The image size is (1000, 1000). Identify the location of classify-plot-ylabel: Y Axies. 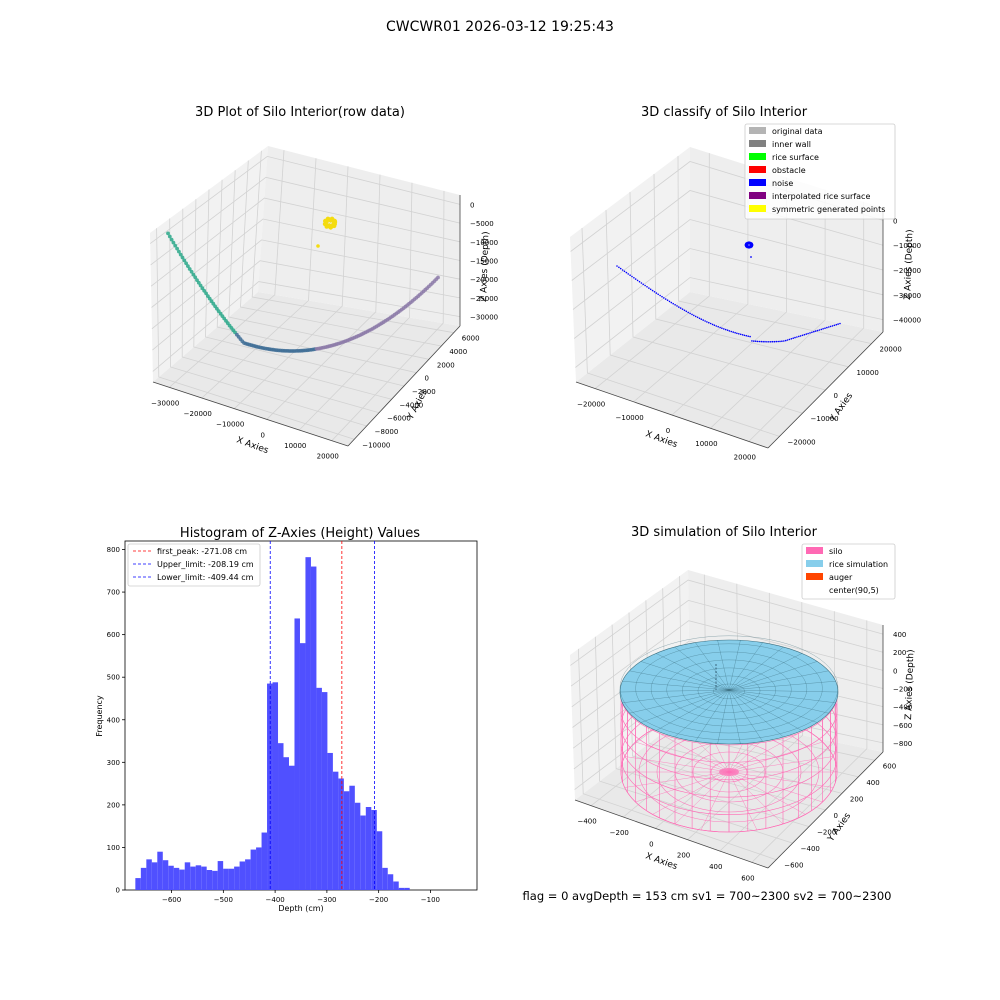
(842, 407).